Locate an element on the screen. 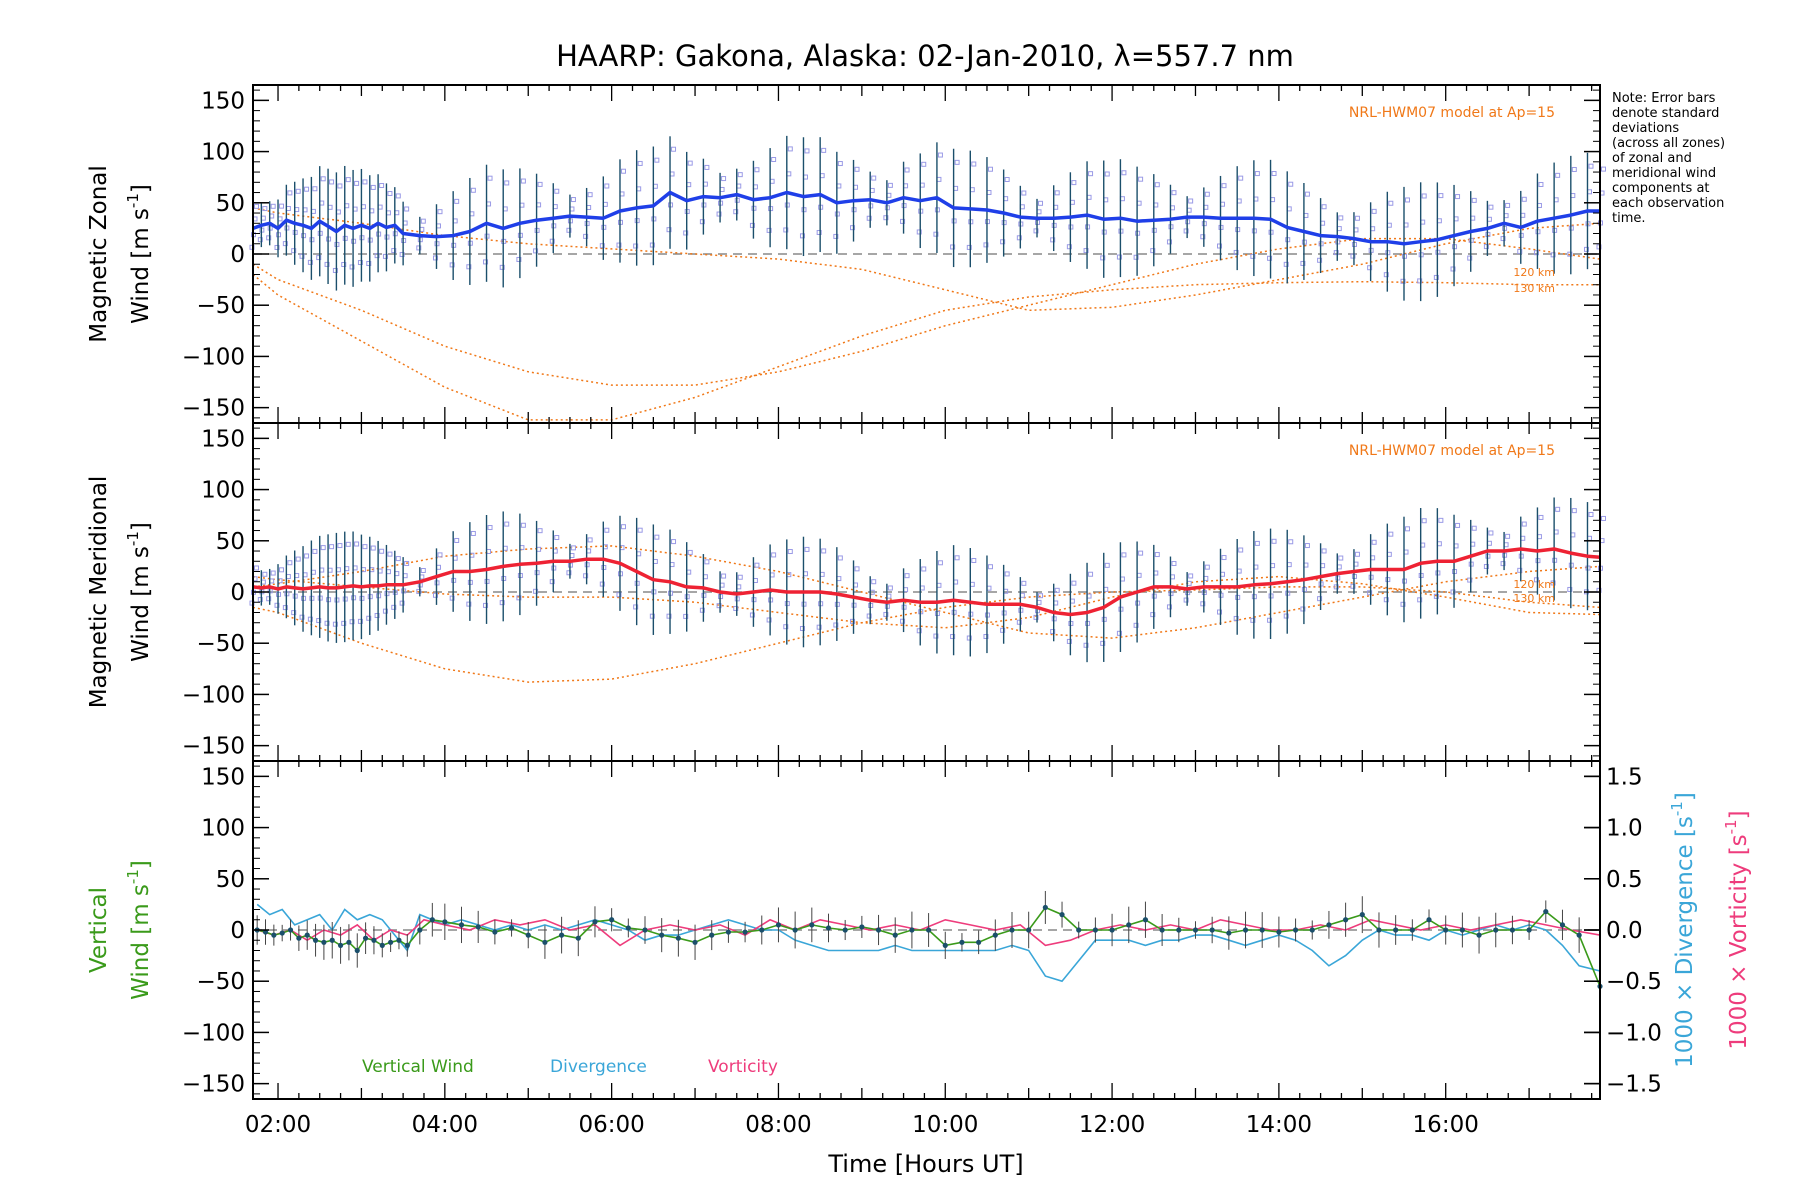 The image size is (1800, 1200). note-line: each observation is located at coordinates (1668, 203).